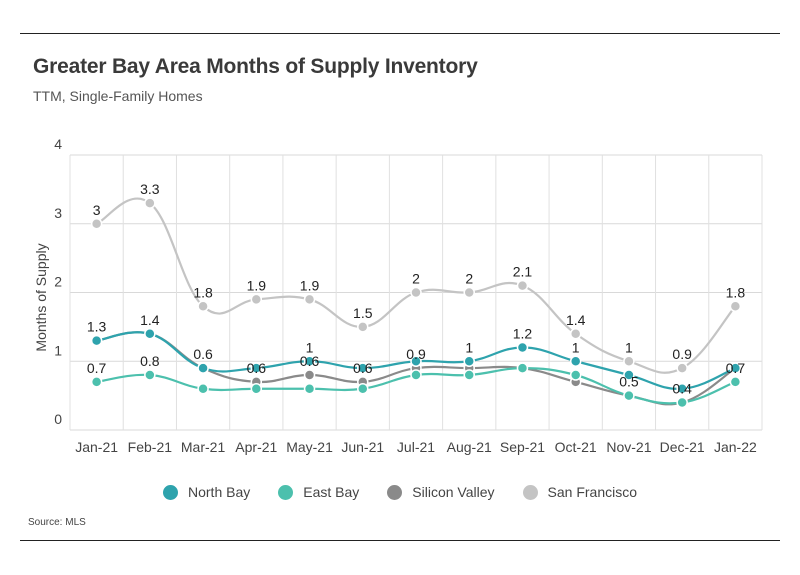  I want to click on y-tick-label: 1, so click(58, 350).